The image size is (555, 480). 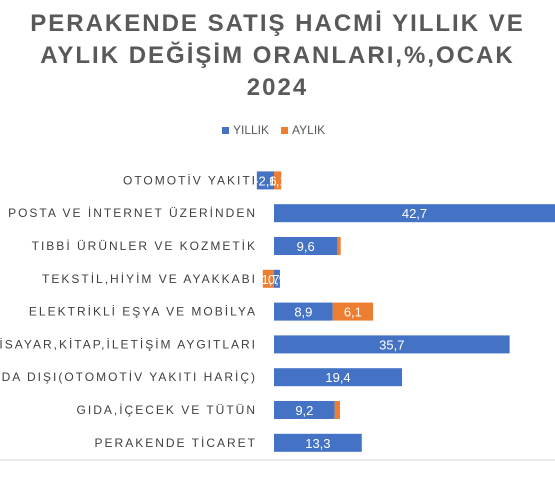 I want to click on category-label-1: POSTA VE İNTERNET ÜZERİNDEN, so click(x=132, y=213).